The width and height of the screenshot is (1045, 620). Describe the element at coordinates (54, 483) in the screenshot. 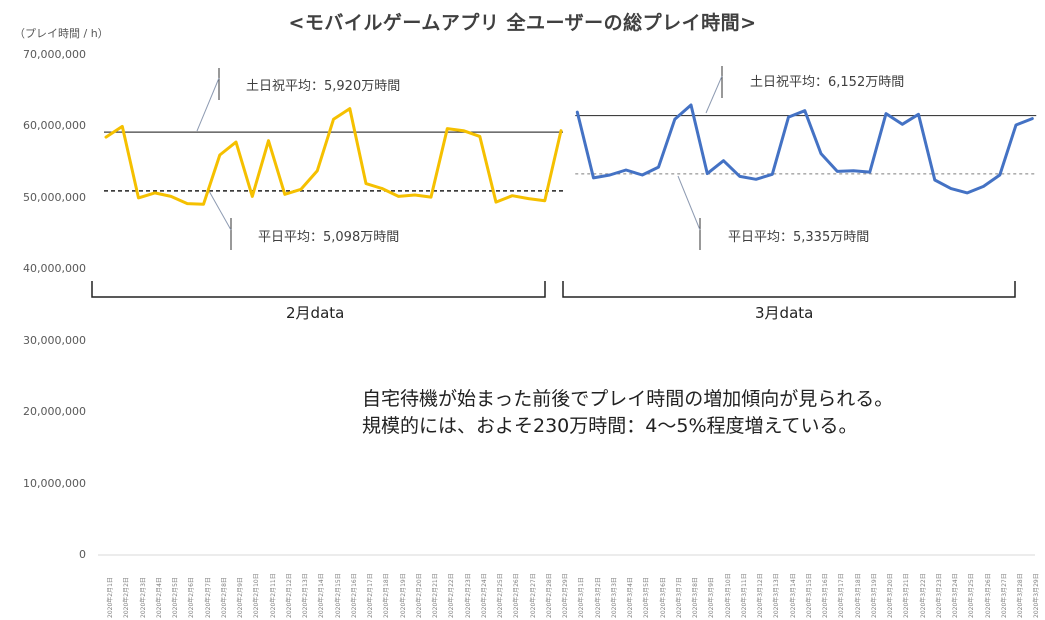

I see `y-tick-label: 10,000,000` at that location.